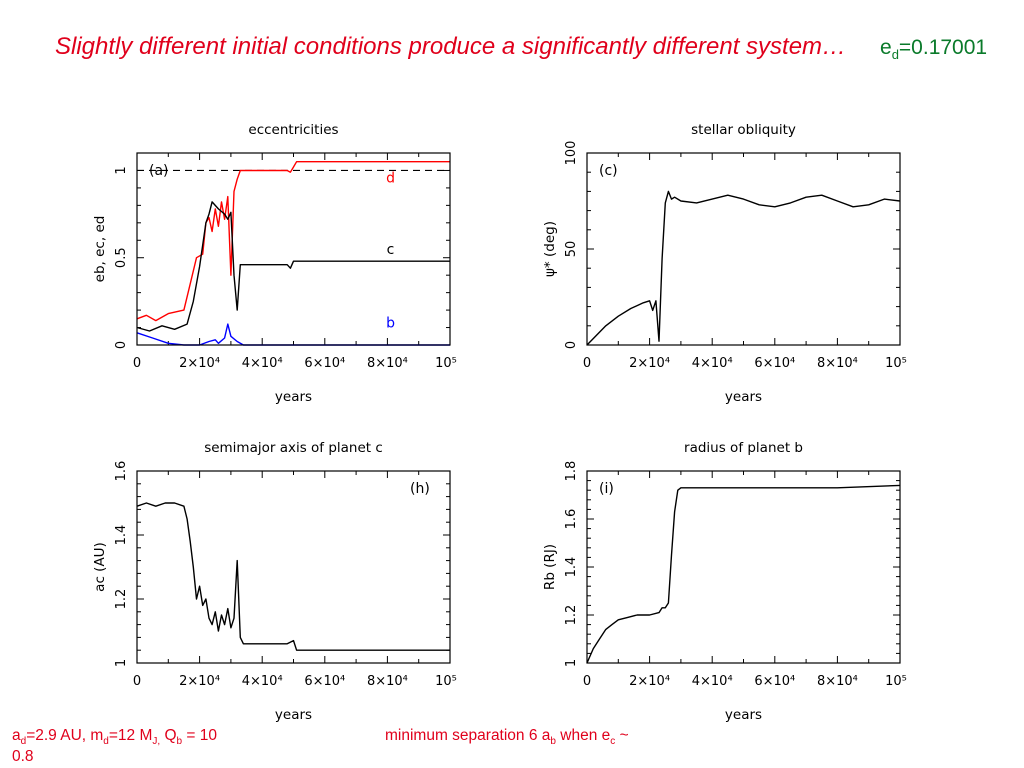 The image size is (1024, 768). What do you see at coordinates (293, 130) in the screenshot?
I see `chart-title: eccentricities` at bounding box center [293, 130].